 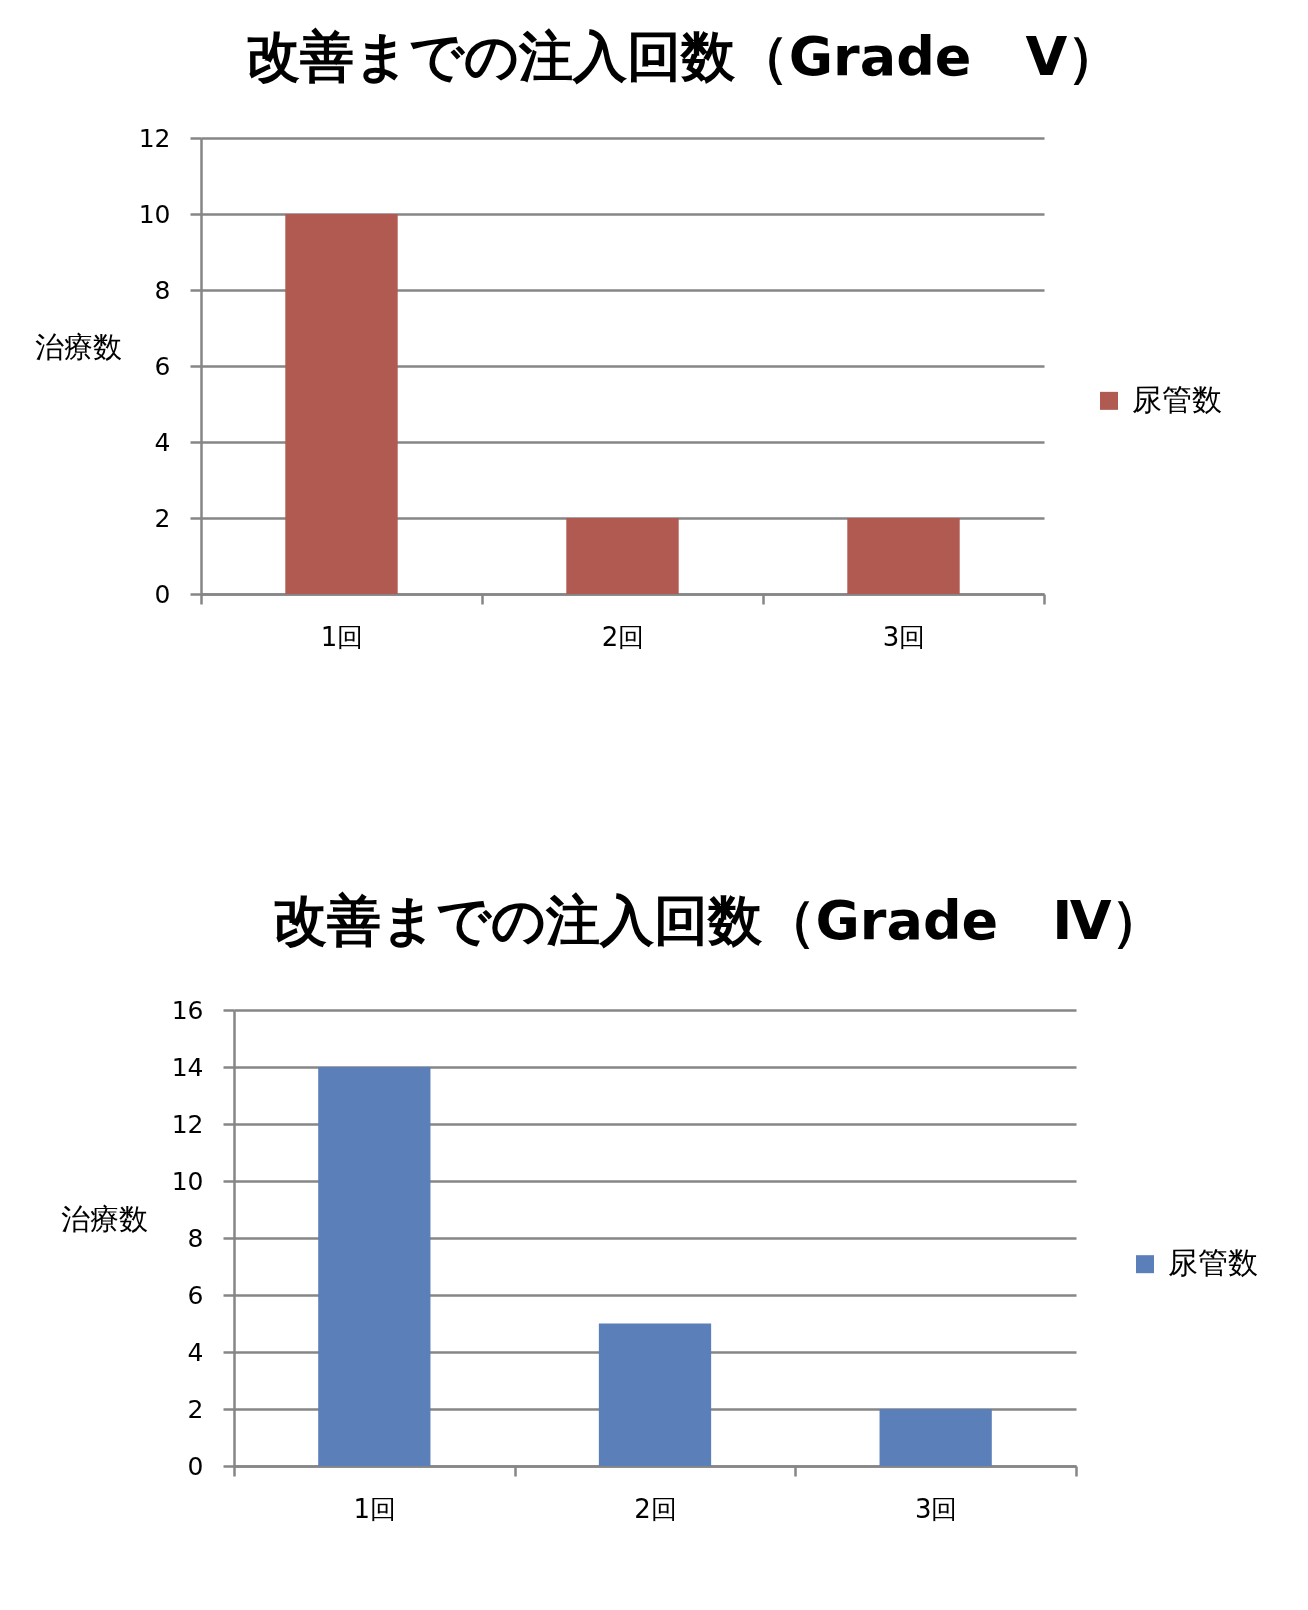 I want to click on y-tick-label: 16, so click(x=187, y=1010).